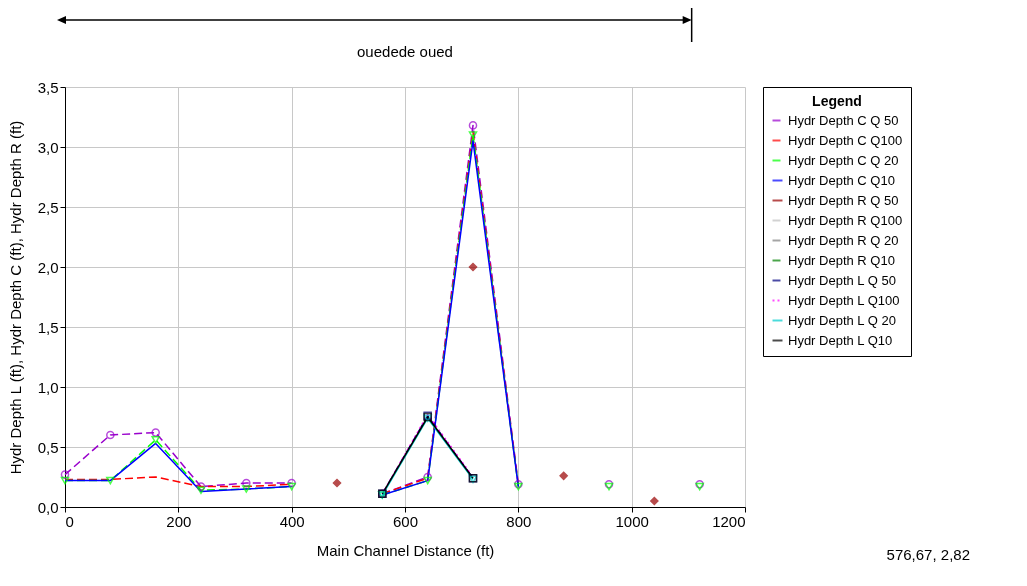 This screenshot has height=586, width=1027. What do you see at coordinates (48, 207) in the screenshot?
I see `y-tick-label: 2,5` at bounding box center [48, 207].